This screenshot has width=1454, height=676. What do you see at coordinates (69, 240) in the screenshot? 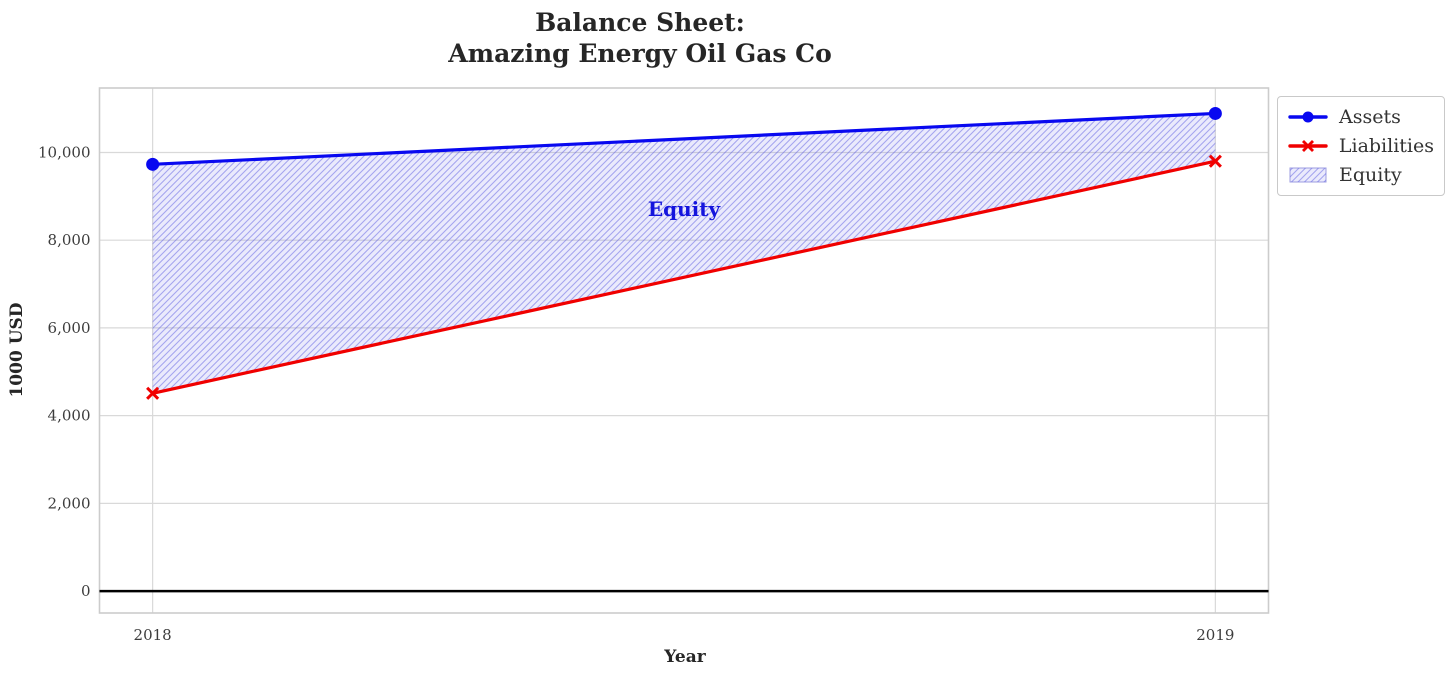
I see `y-tick-label: 8,000` at bounding box center [69, 240].